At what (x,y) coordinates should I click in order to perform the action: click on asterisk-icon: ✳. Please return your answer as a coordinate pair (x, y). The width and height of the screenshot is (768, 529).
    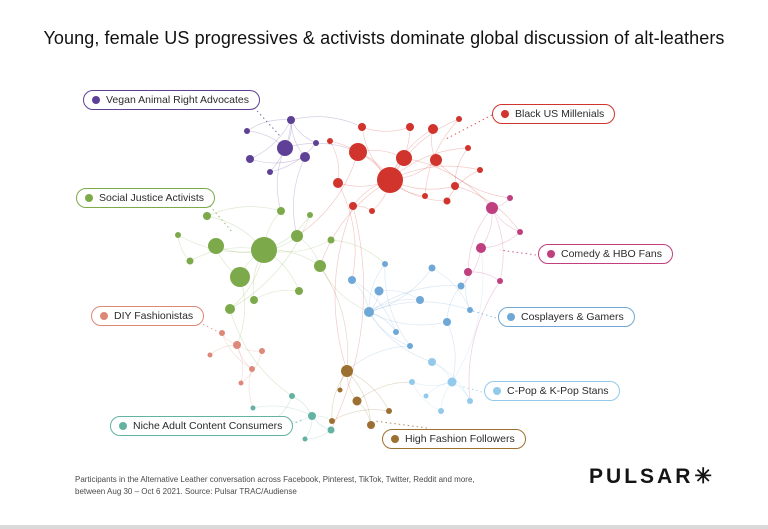
    Looking at the image, I should click on (703, 476).